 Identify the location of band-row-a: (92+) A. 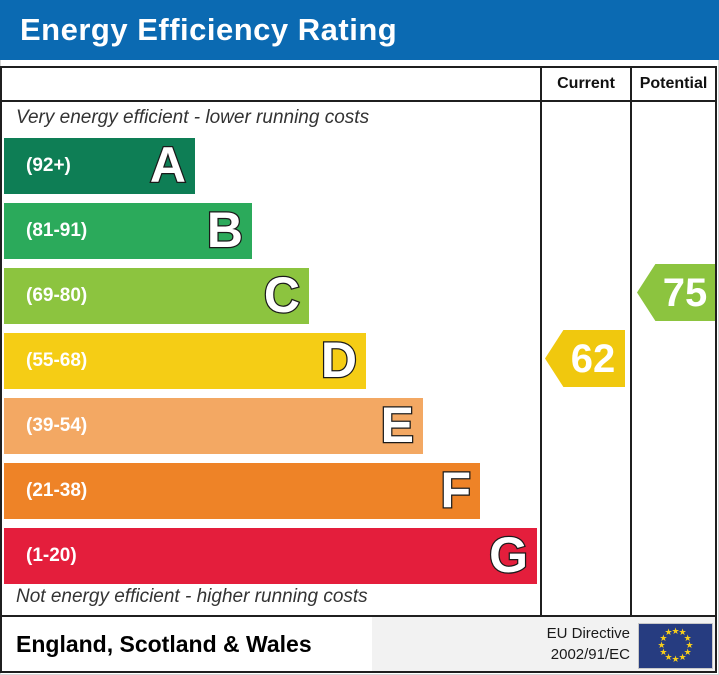
(99, 166).